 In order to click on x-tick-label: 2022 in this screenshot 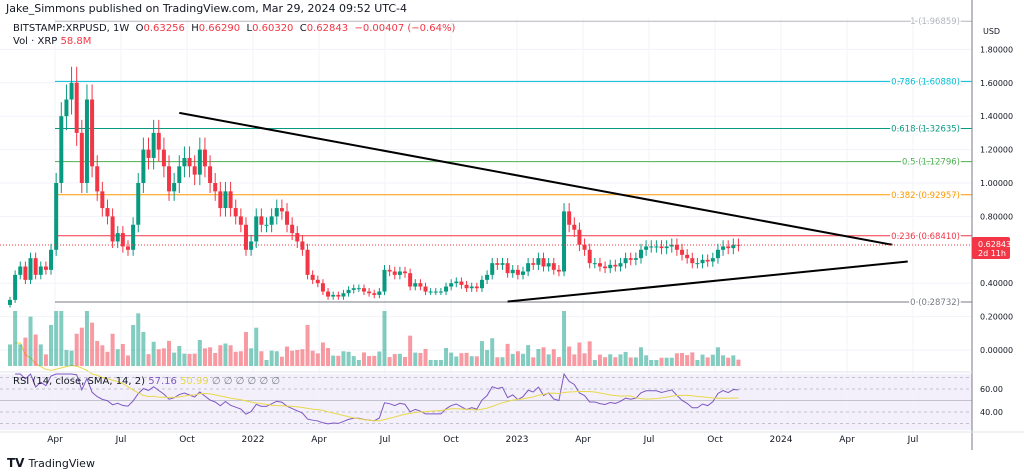, I will do `click(253, 440)`.